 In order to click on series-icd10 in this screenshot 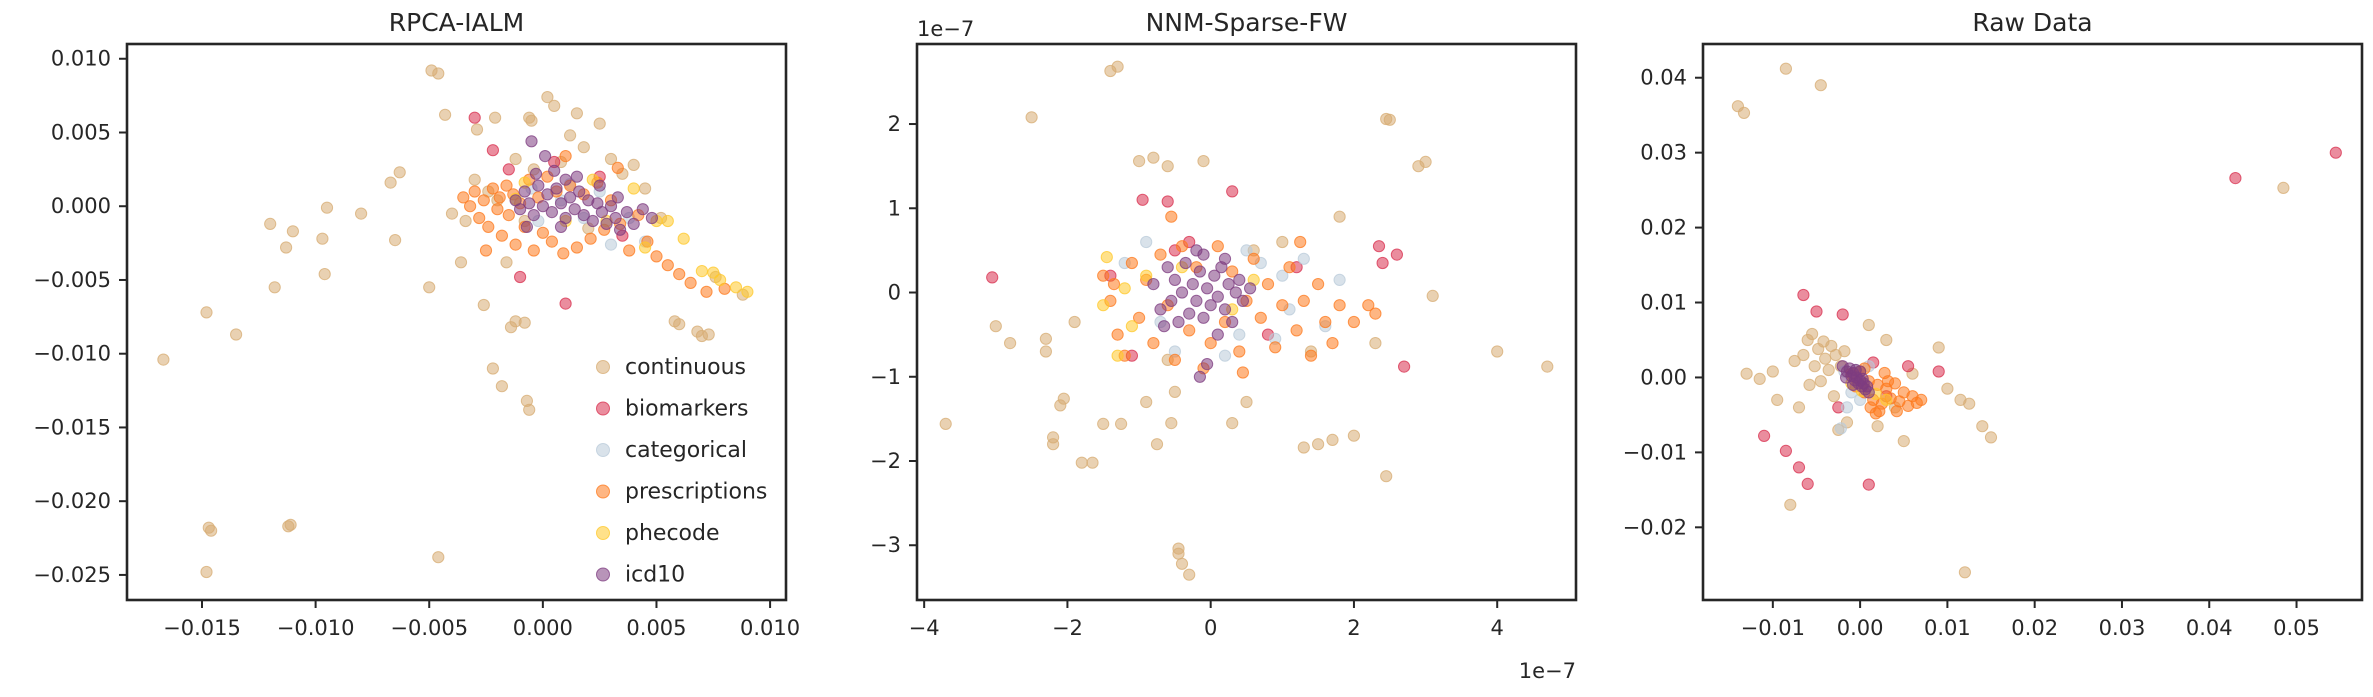, I will do `click(584, 185)`.